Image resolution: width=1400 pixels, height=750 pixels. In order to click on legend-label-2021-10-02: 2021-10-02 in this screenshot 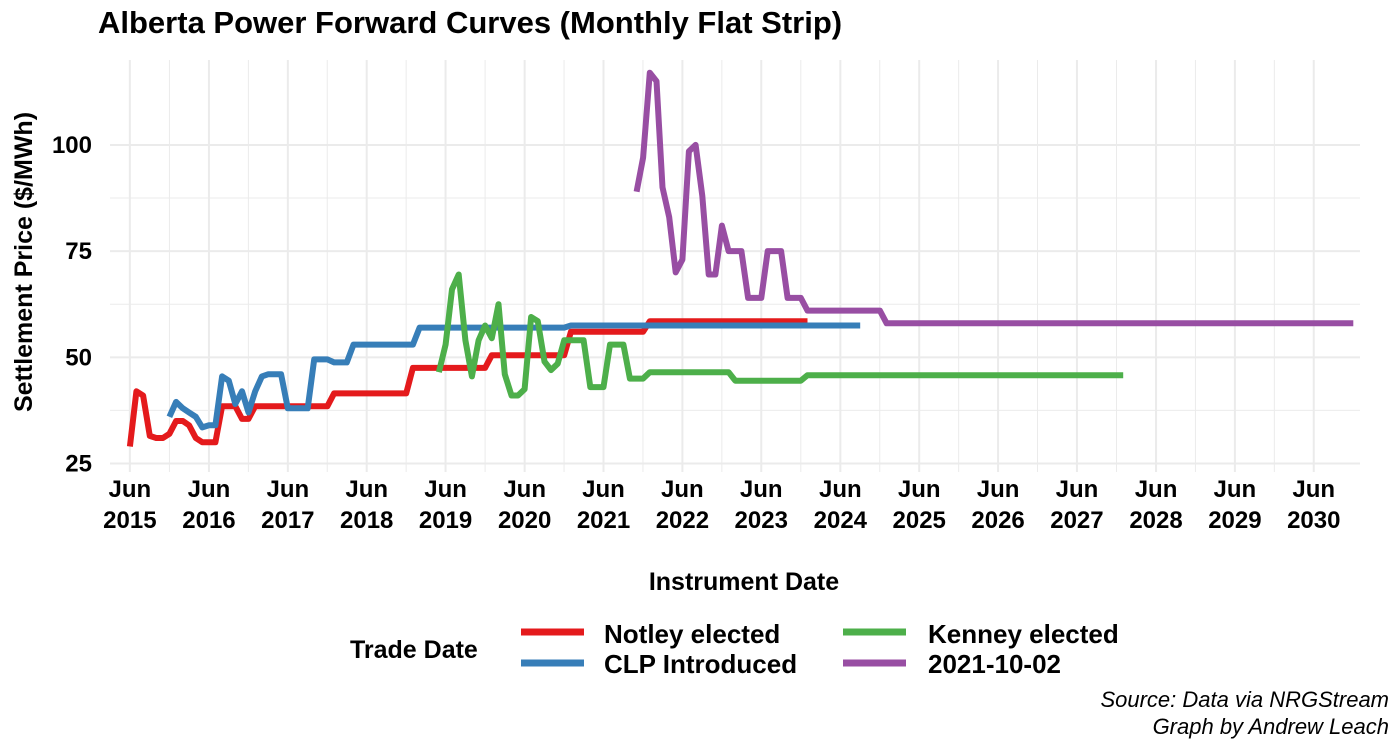, I will do `click(994, 664)`.